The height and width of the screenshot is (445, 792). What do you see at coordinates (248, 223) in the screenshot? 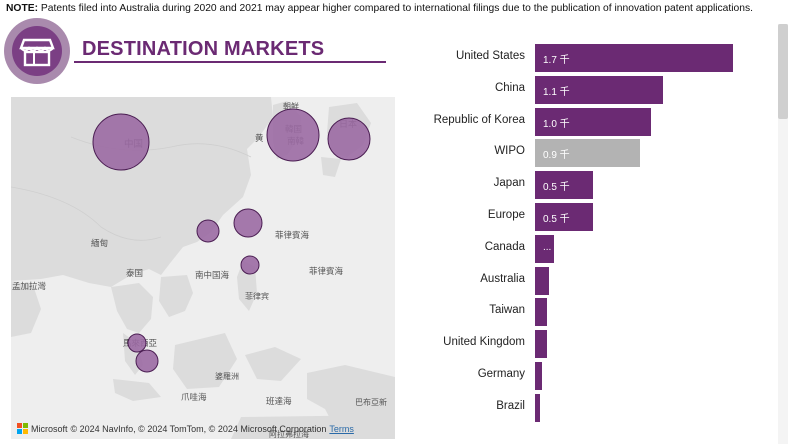
I see `bubble-taiwan` at bounding box center [248, 223].